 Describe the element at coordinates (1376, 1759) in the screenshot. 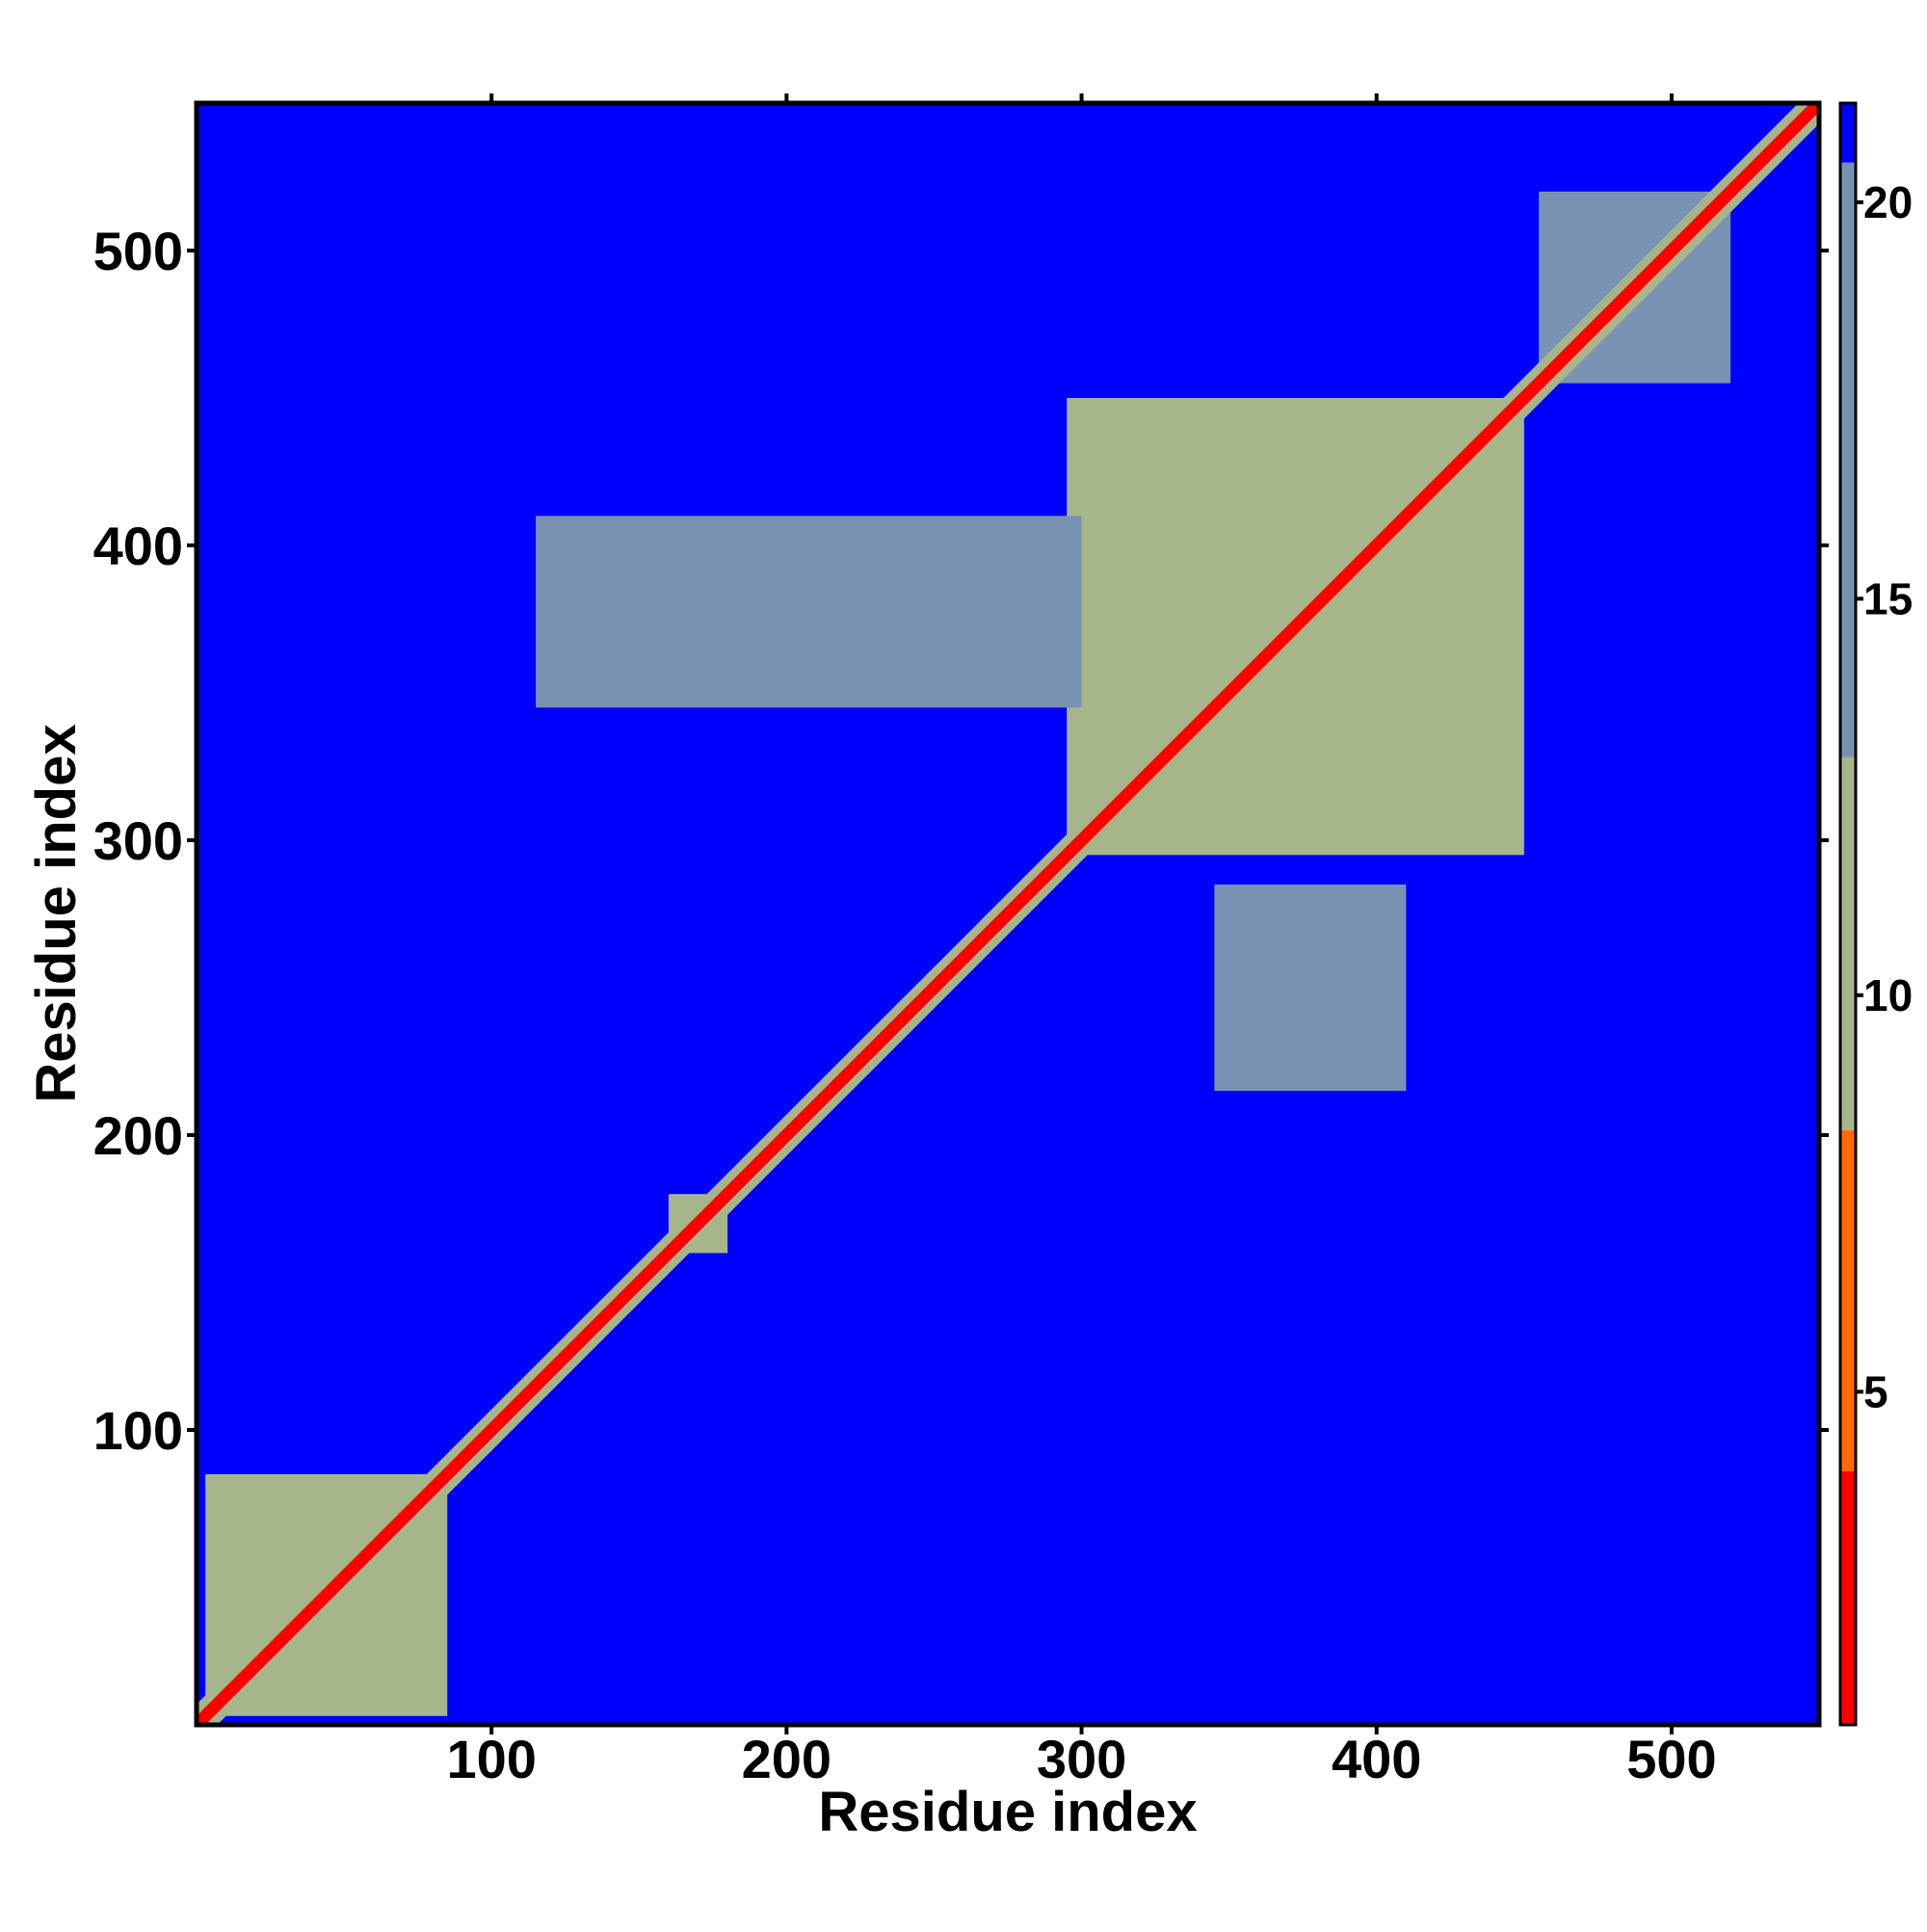

I see `x-tick-label: 400` at that location.